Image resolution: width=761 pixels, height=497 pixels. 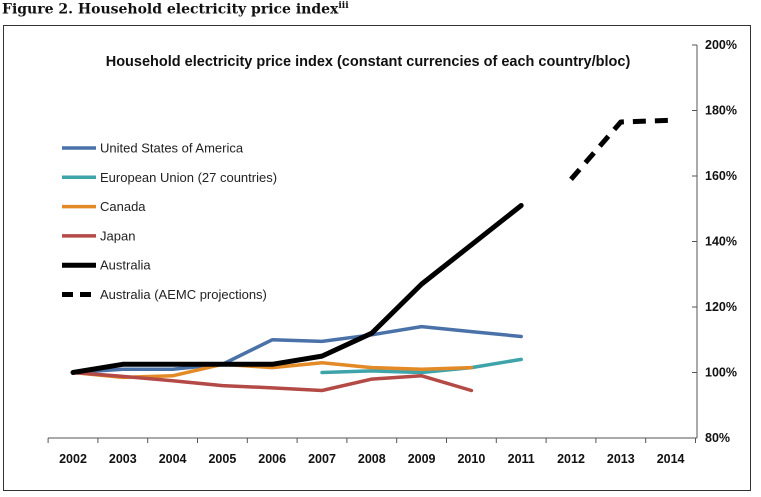 I want to click on series-line-united-states-of-america, so click(x=297, y=349).